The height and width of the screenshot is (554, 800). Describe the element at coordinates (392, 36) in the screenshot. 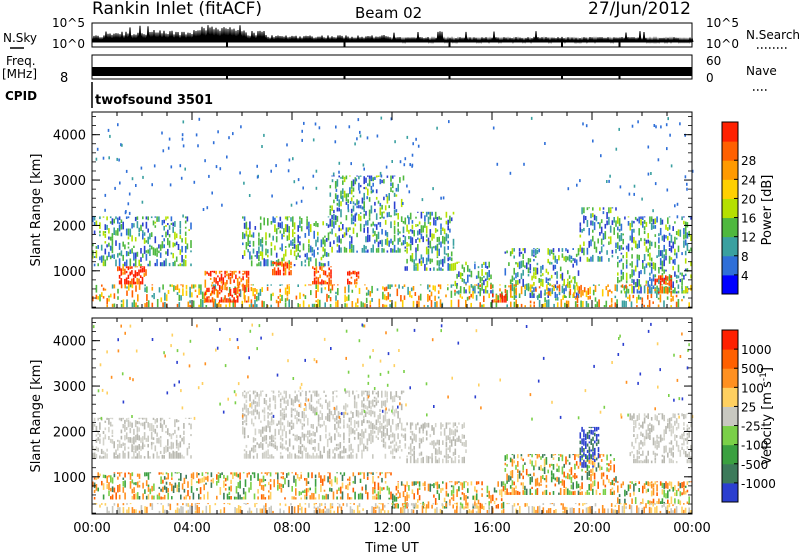

I see `nsky-trace` at that location.